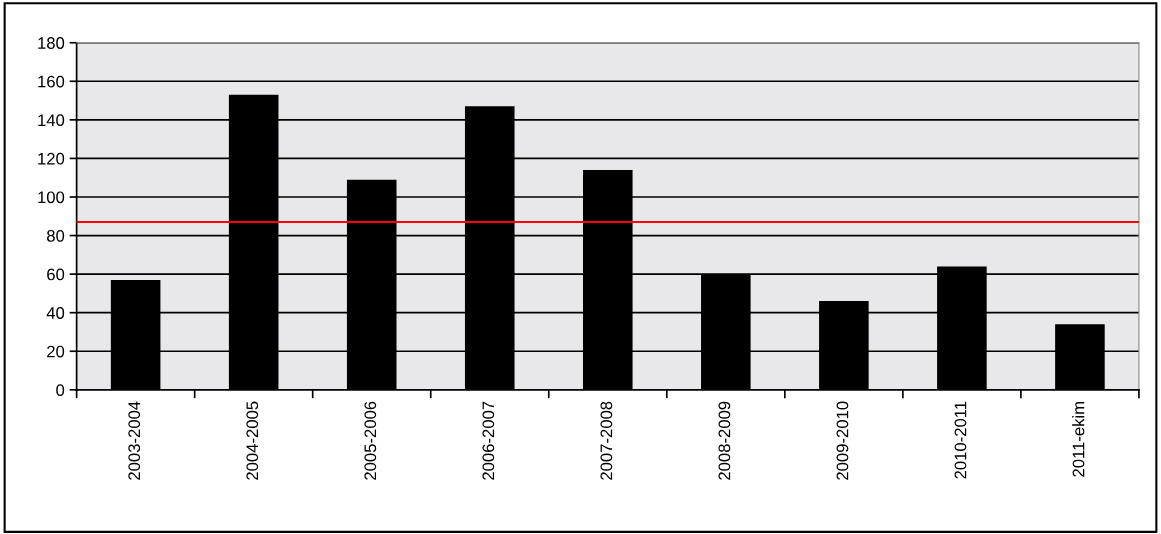 The image size is (1161, 534). Describe the element at coordinates (55, 313) in the screenshot. I see `y-tick-label: 40` at that location.